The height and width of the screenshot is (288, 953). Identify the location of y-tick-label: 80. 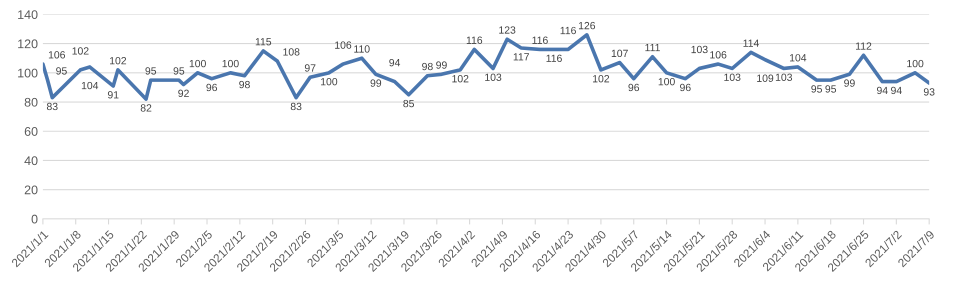
(31, 102).